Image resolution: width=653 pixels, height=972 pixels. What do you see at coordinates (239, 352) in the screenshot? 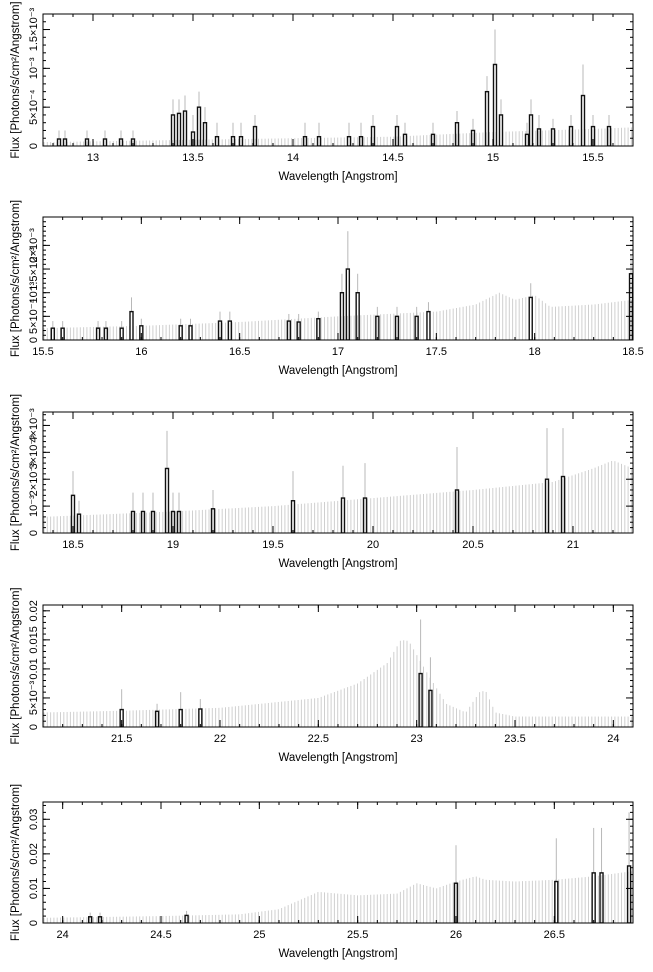
I see `x-tick-label: 16.5` at bounding box center [239, 352].